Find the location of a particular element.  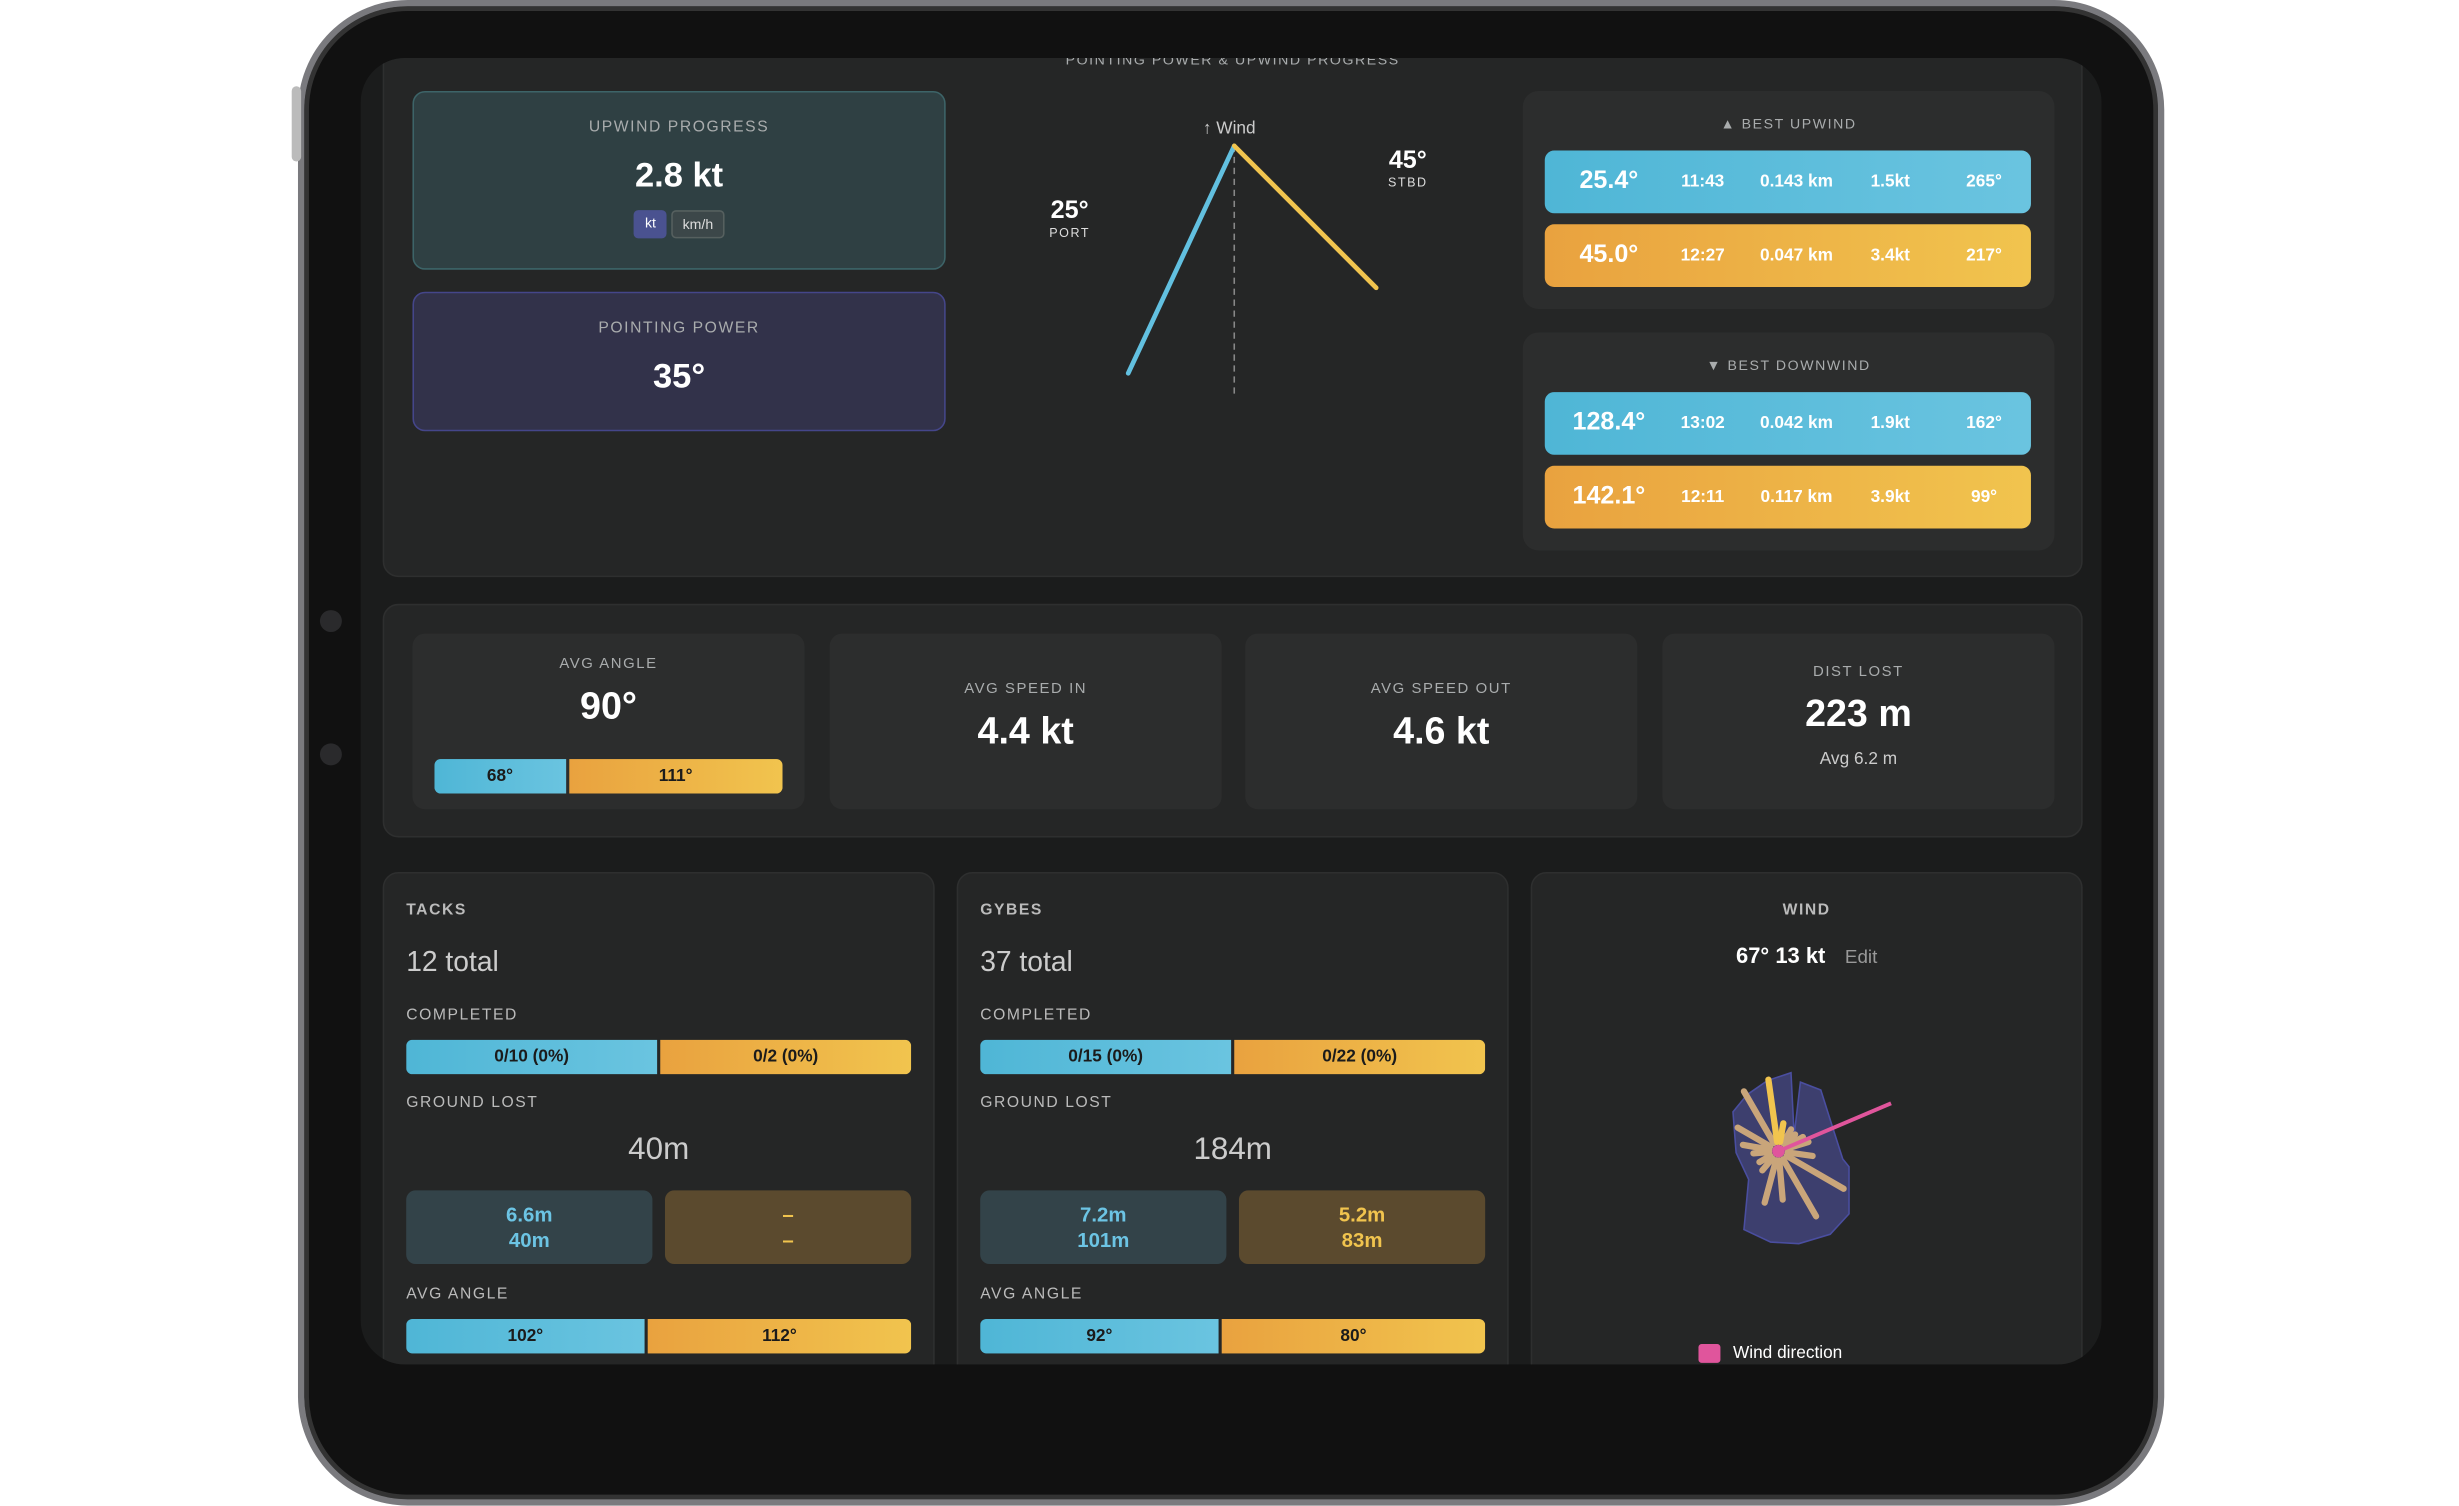

stbd-segment: 0/2 (0%) is located at coordinates (786, 1057).